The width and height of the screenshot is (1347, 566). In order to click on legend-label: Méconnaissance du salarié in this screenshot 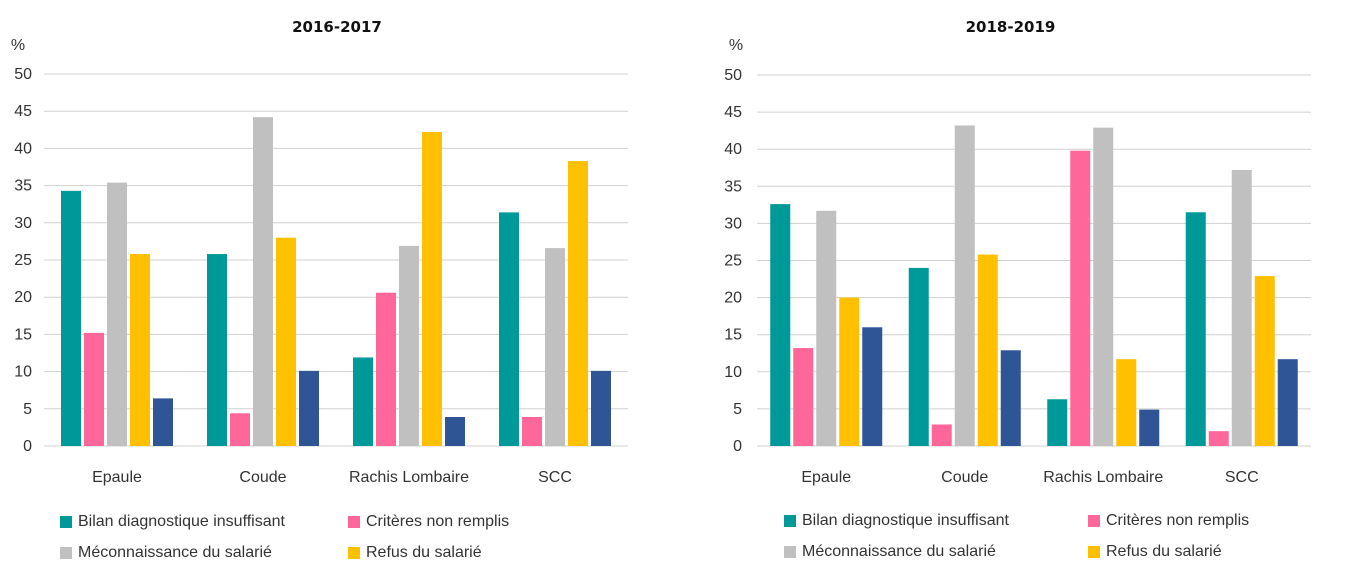, I will do `click(899, 551)`.